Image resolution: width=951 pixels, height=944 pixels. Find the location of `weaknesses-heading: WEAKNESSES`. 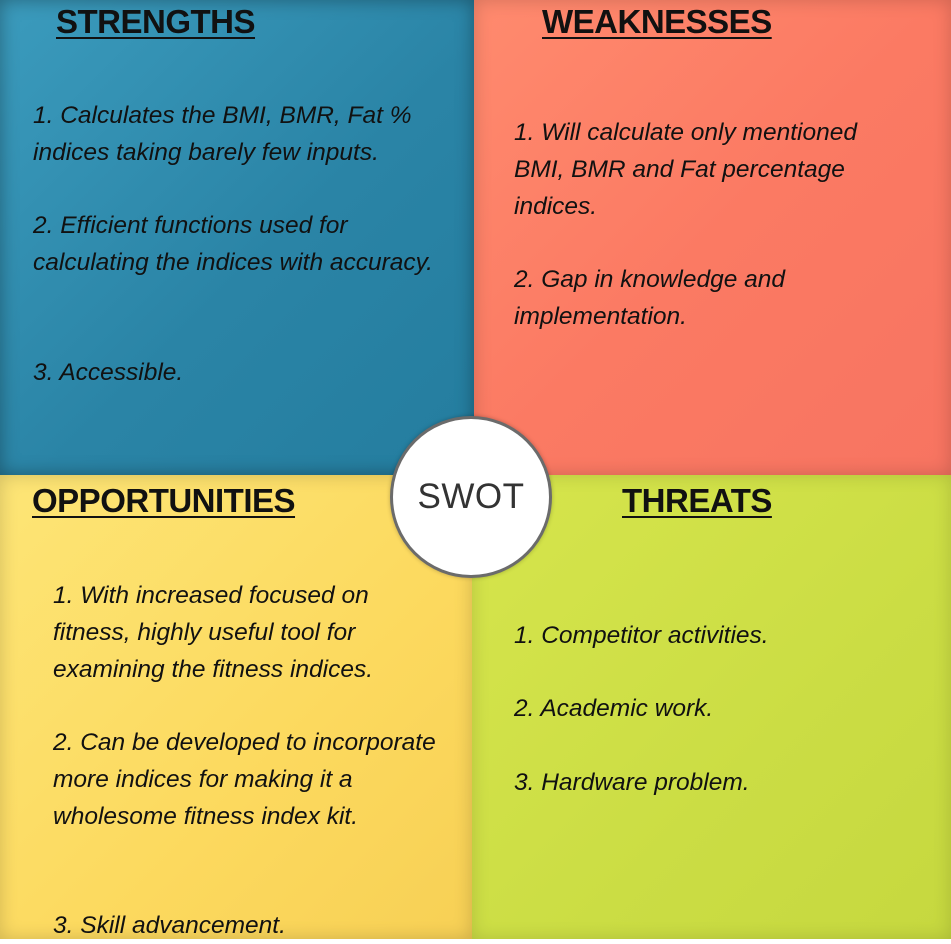

weaknesses-heading: WEAKNESSES is located at coordinates (657, 21).